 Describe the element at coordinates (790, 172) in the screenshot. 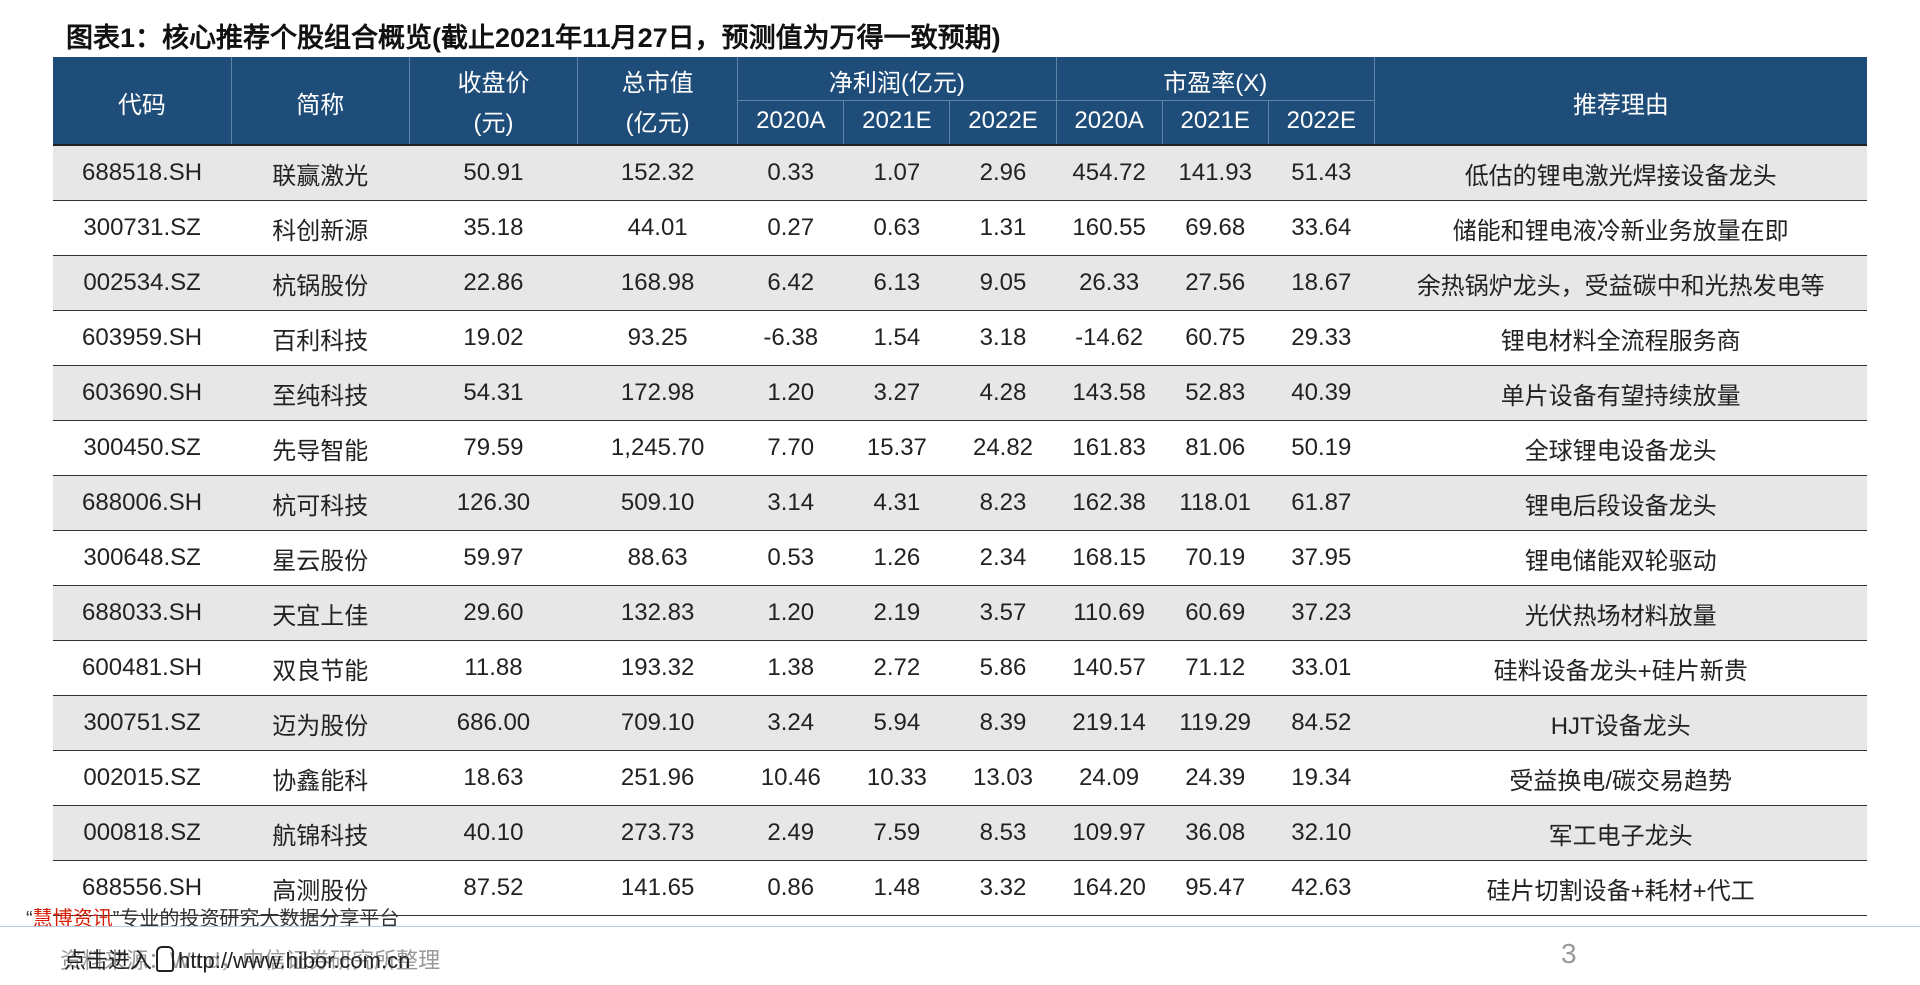

I see `cell-profit-2020a: 0.33` at that location.